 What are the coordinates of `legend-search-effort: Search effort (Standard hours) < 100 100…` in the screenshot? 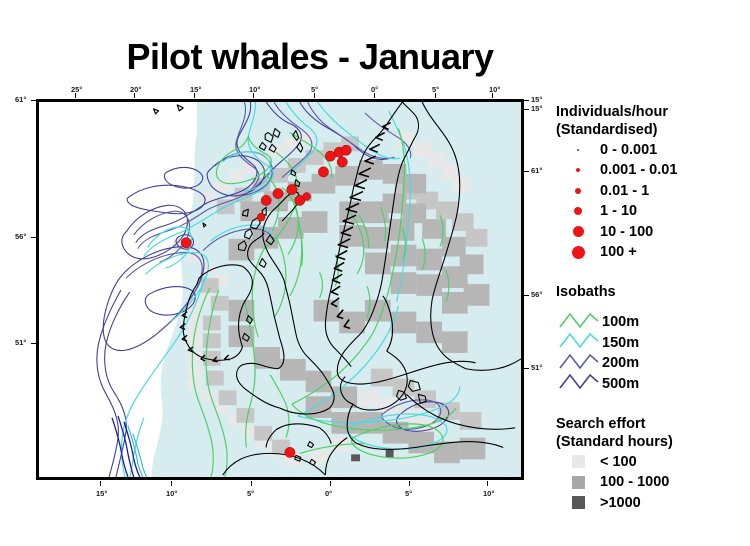 It's located at (651, 464).